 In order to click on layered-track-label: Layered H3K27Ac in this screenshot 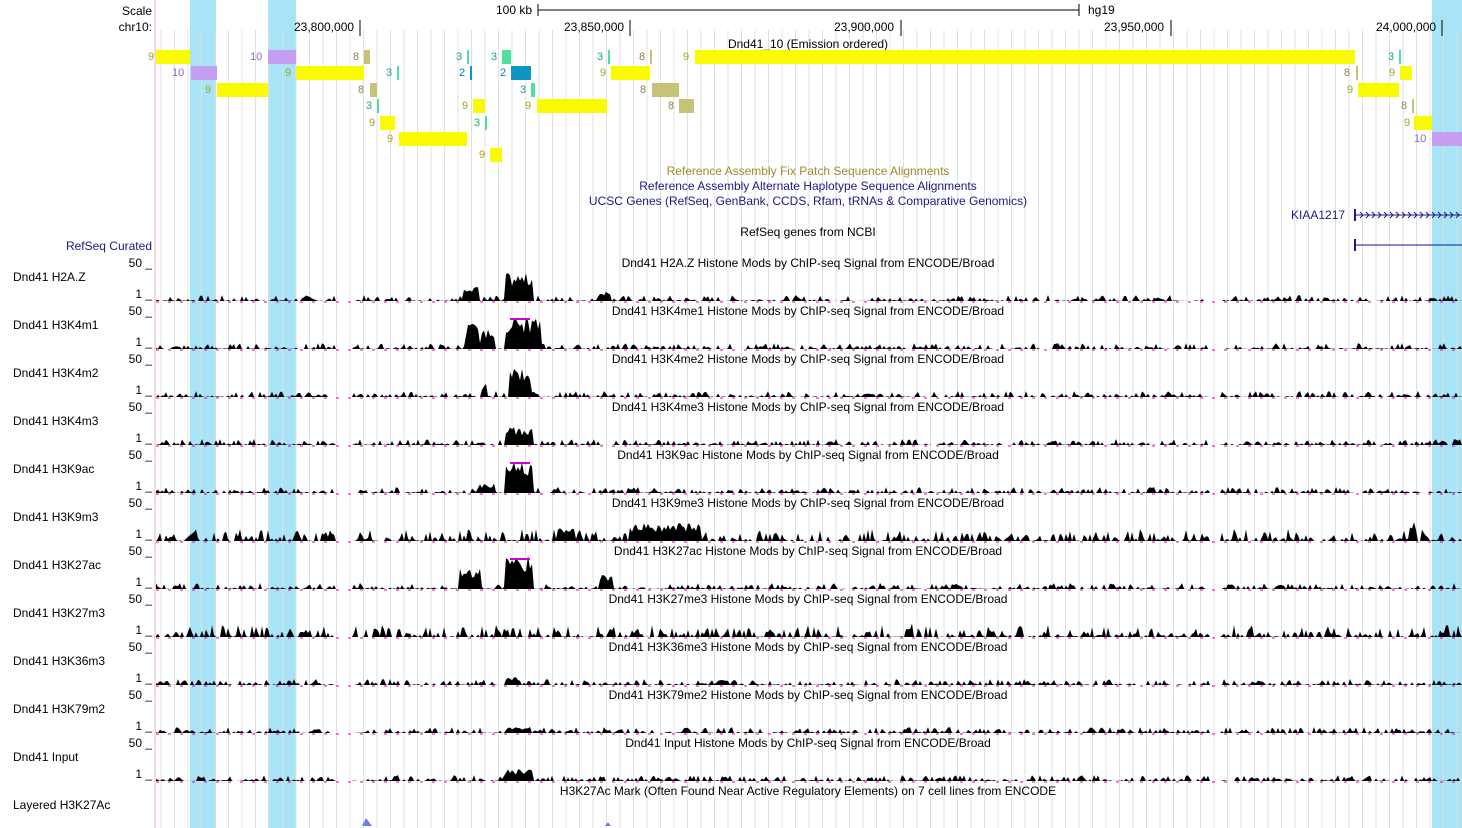, I will do `click(62, 805)`.